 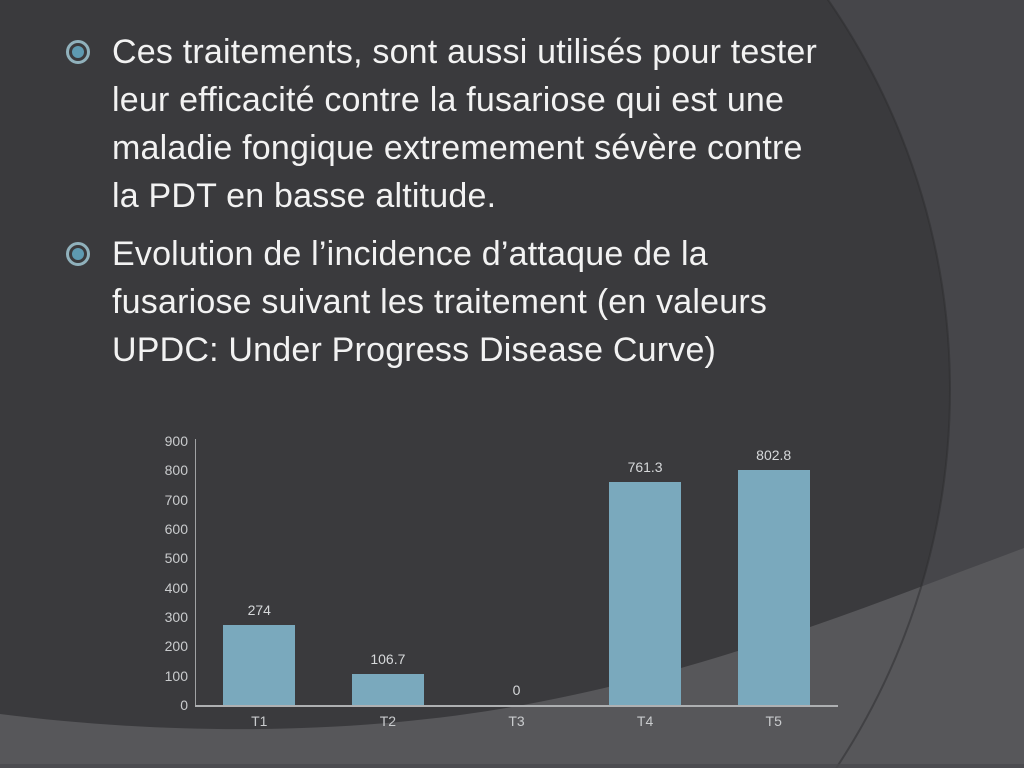 What do you see at coordinates (388, 658) in the screenshot?
I see `bar-value-label: 106.7` at bounding box center [388, 658].